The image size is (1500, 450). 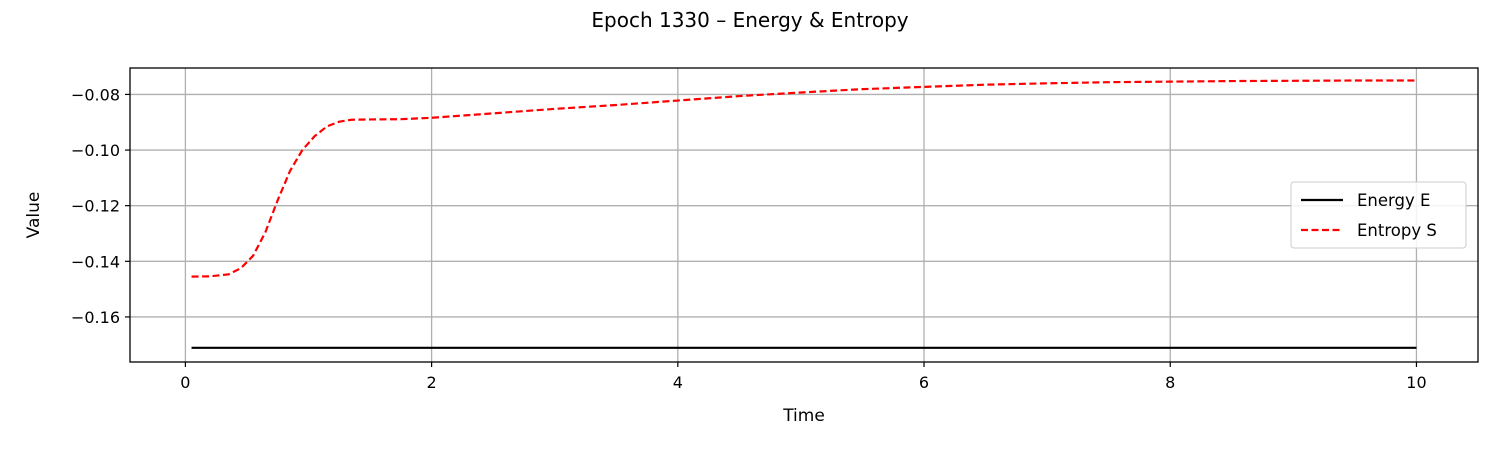 I want to click on x-tick-label: 10, so click(x=1416, y=382).